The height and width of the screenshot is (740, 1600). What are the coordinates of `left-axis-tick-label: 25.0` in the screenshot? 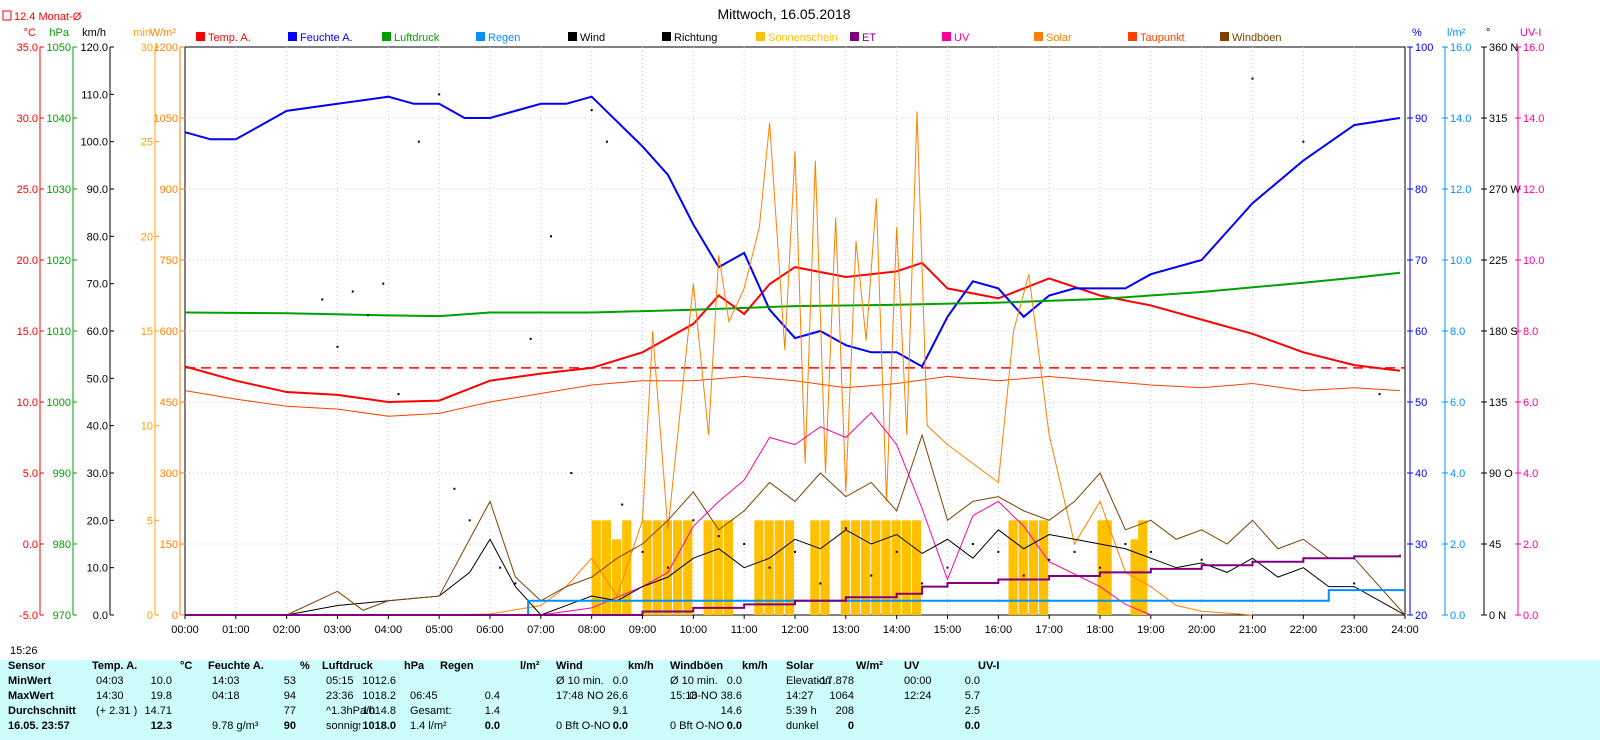 It's located at (27, 190).